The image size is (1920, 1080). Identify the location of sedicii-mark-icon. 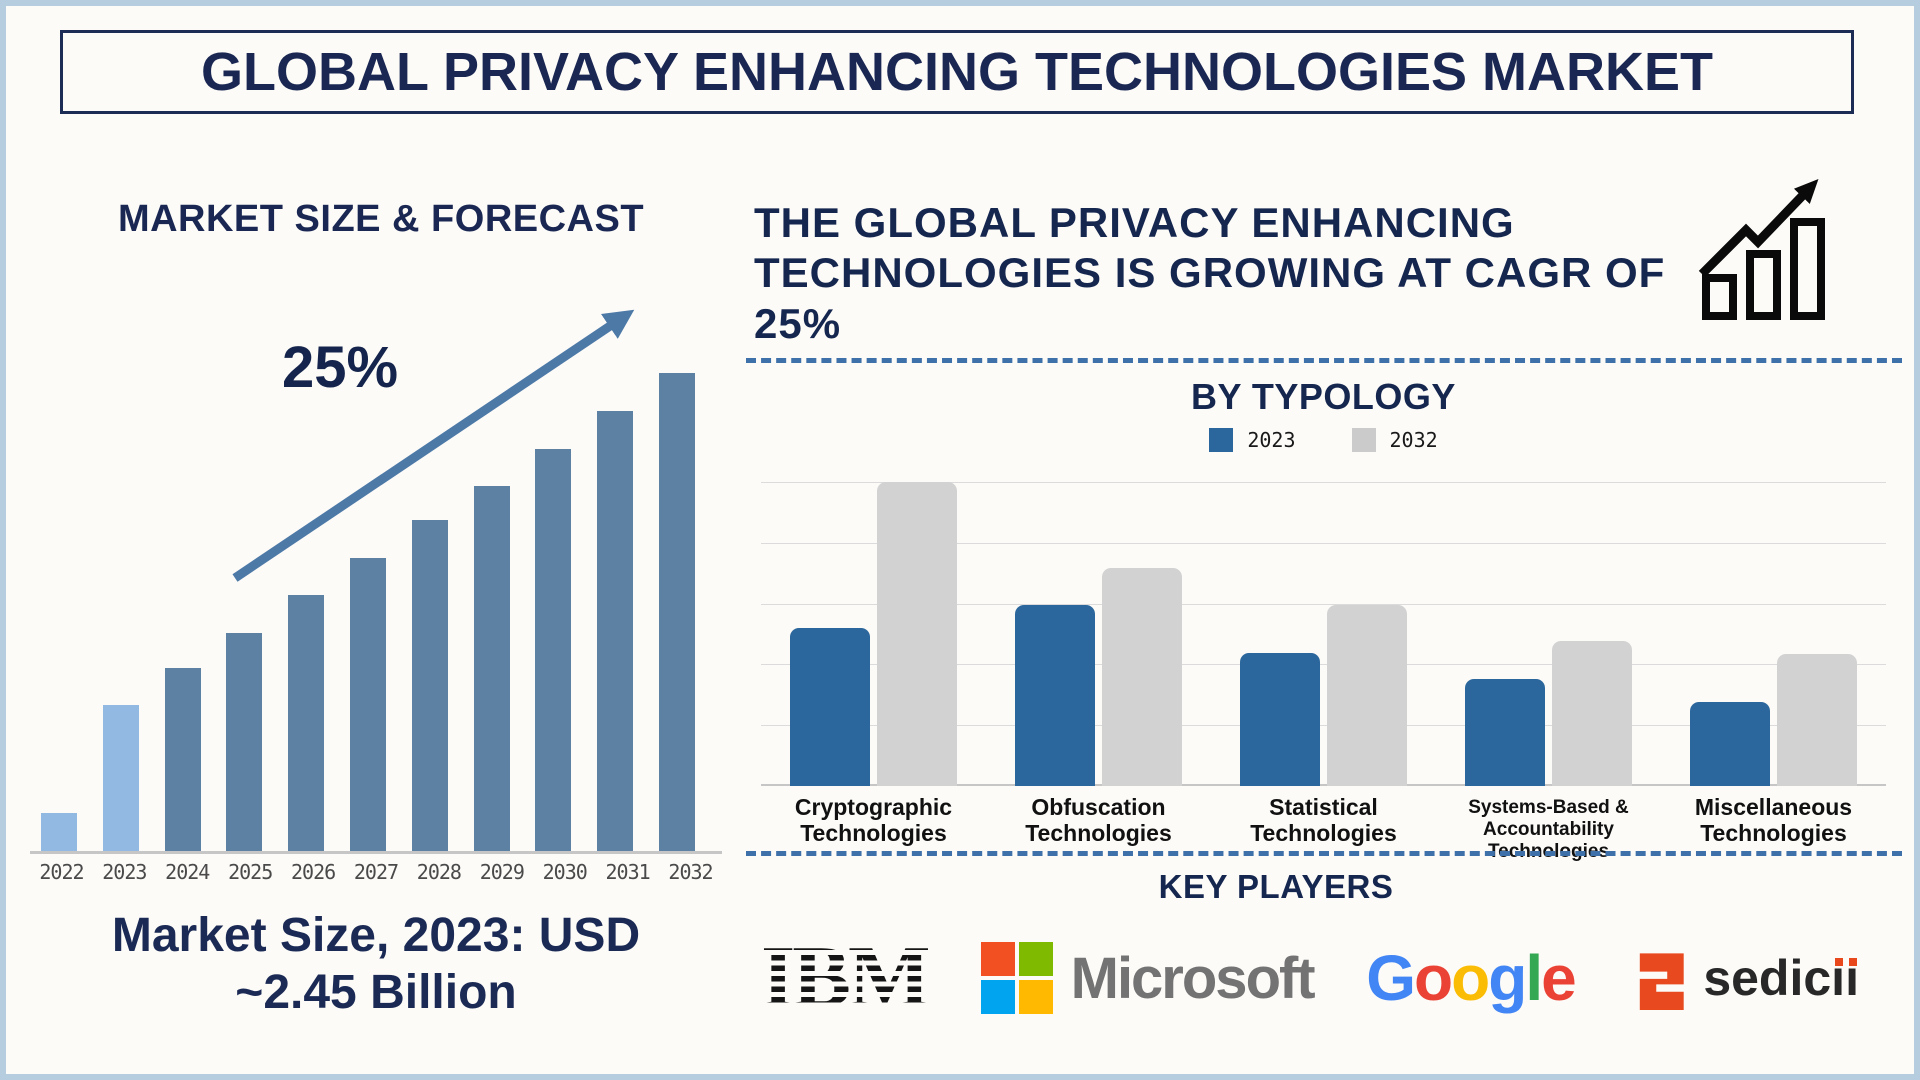
(1662, 981).